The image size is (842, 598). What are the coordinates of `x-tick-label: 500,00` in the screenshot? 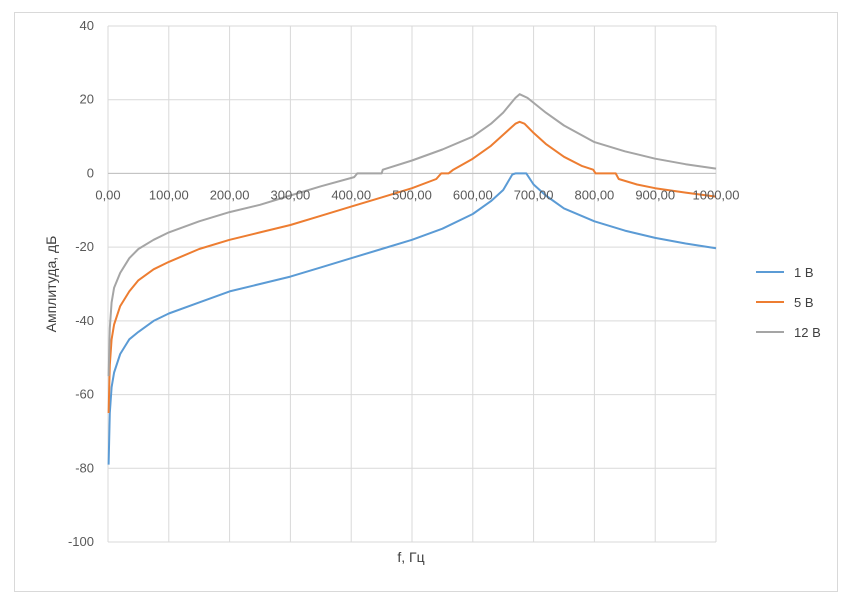 It's located at (412, 194).